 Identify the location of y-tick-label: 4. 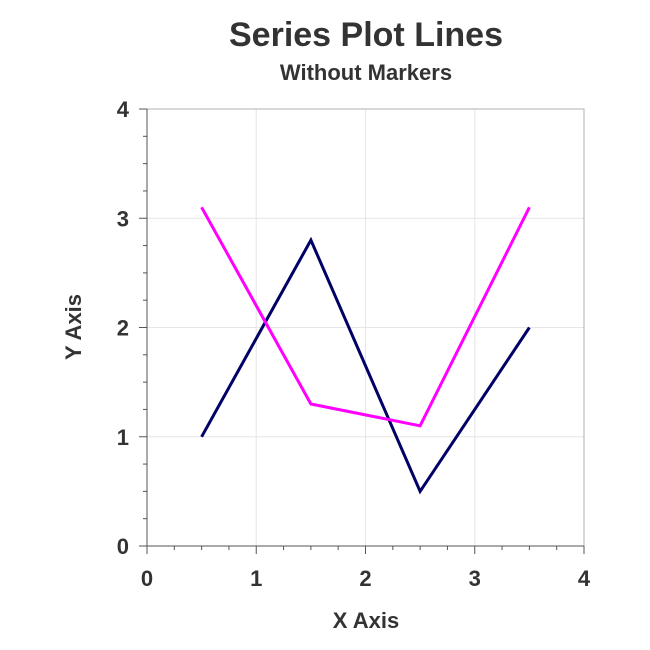
(123, 109).